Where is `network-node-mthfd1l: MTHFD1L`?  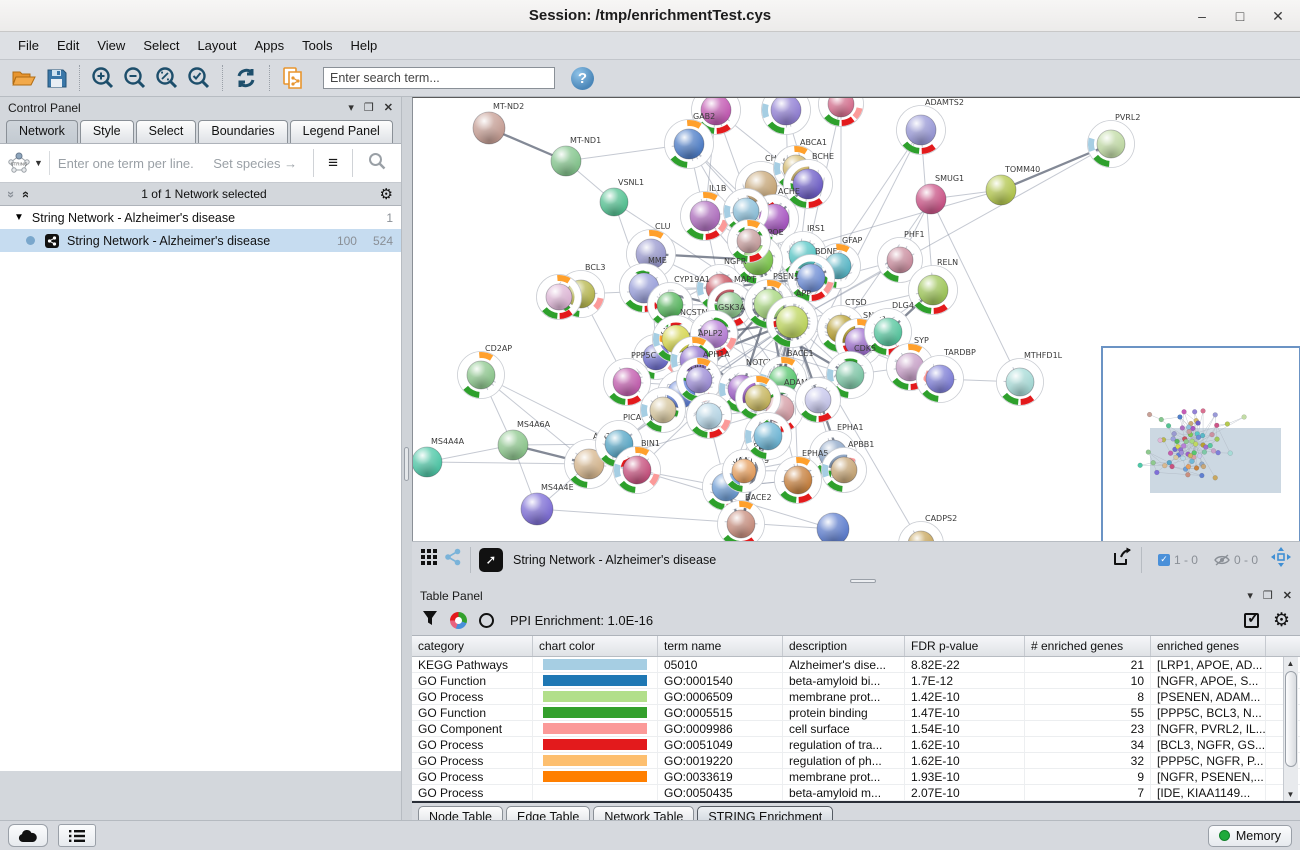
network-node-mthfd1l: MTHFD1L is located at coordinates (1029, 378).